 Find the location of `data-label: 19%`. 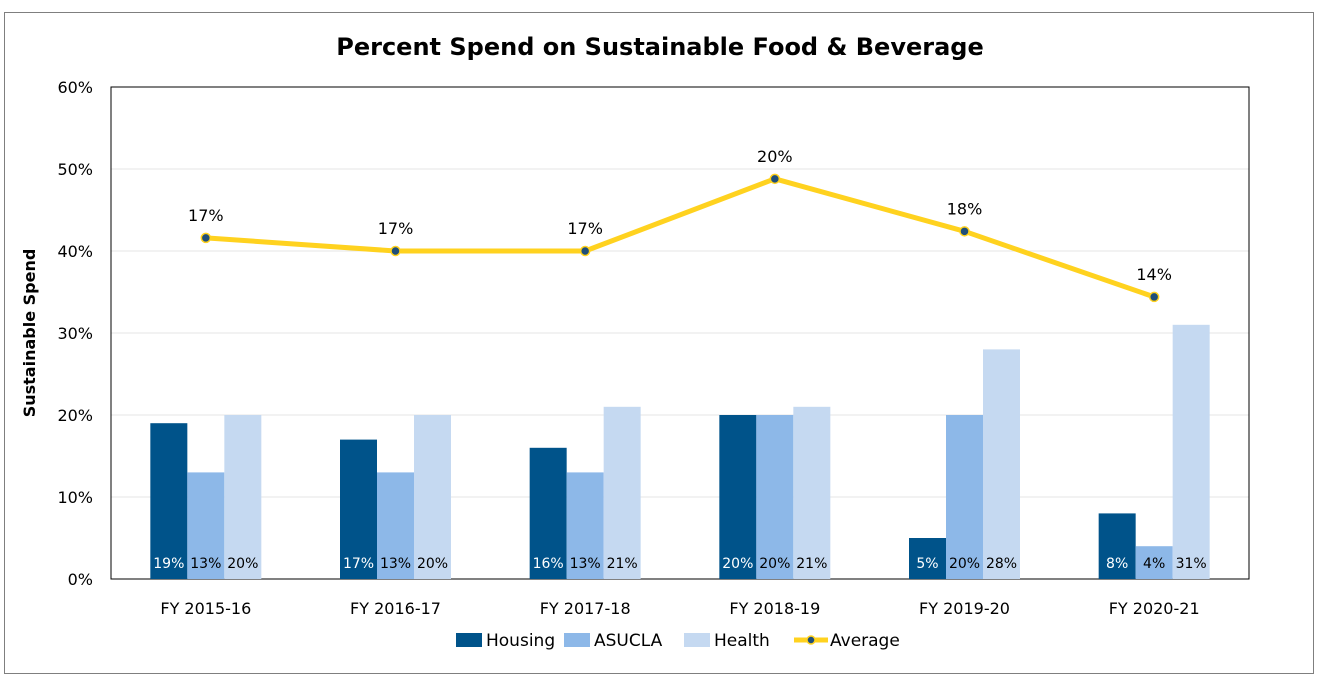

data-label: 19% is located at coordinates (168, 564).